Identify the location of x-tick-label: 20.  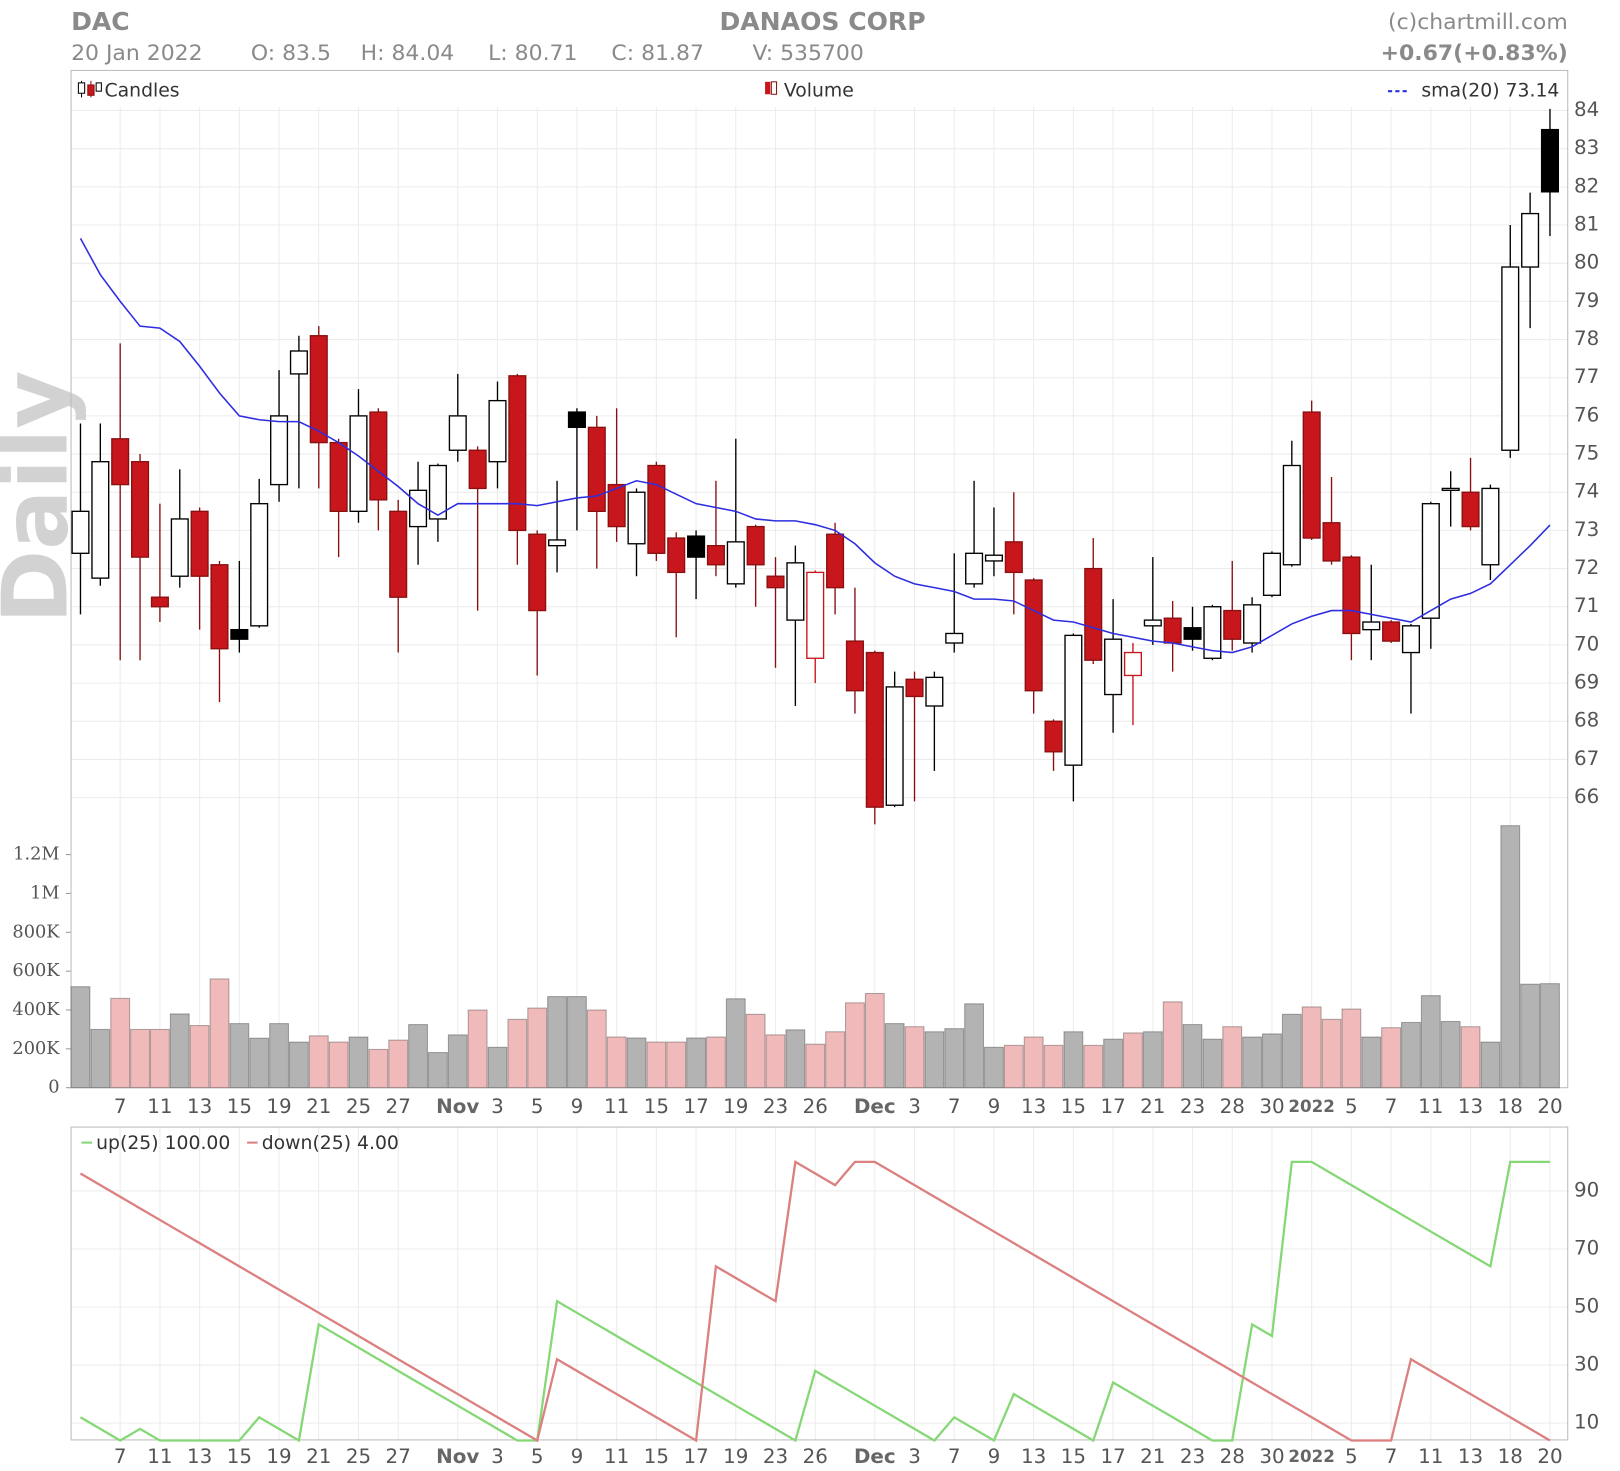
(1549, 1456).